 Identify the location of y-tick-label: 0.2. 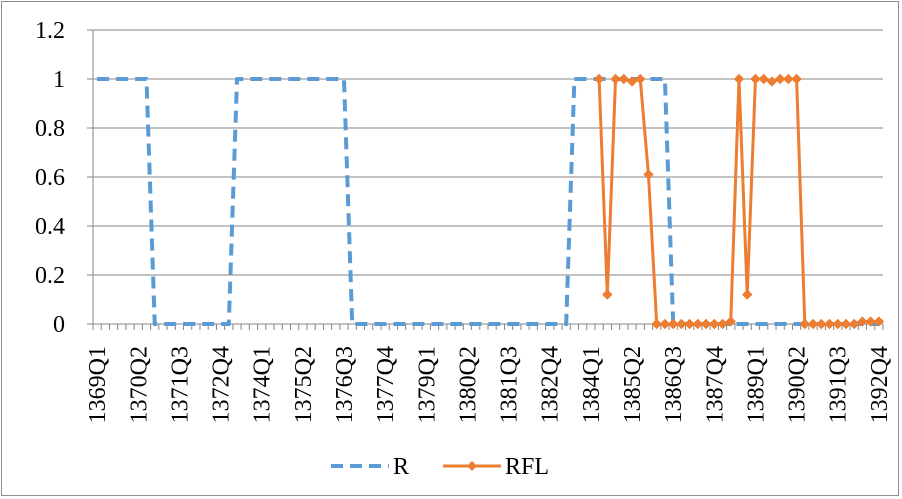
(50, 276).